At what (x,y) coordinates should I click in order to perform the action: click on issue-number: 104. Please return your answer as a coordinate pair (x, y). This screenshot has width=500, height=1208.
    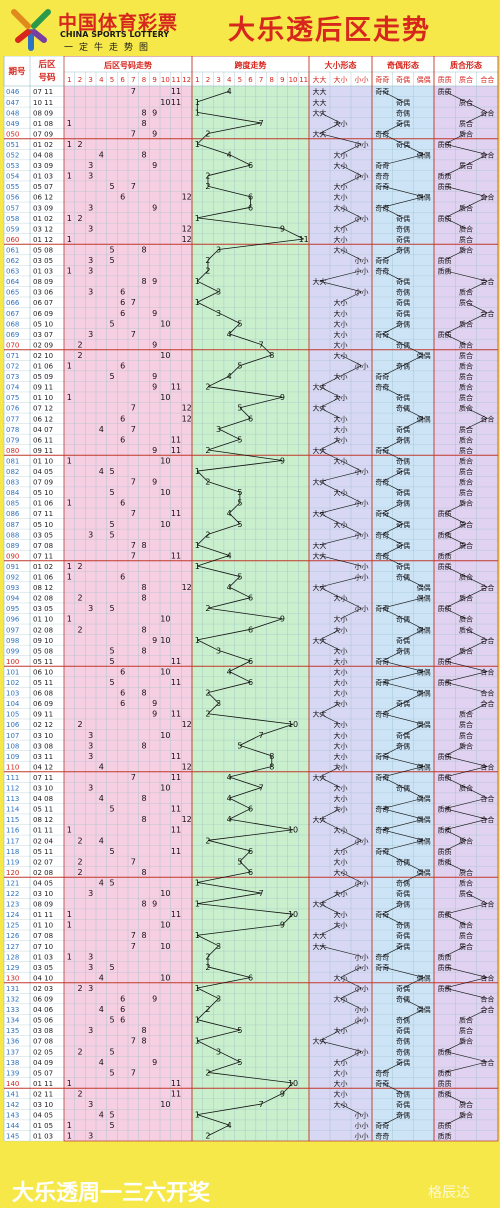
    Looking at the image, I should click on (13, 704).